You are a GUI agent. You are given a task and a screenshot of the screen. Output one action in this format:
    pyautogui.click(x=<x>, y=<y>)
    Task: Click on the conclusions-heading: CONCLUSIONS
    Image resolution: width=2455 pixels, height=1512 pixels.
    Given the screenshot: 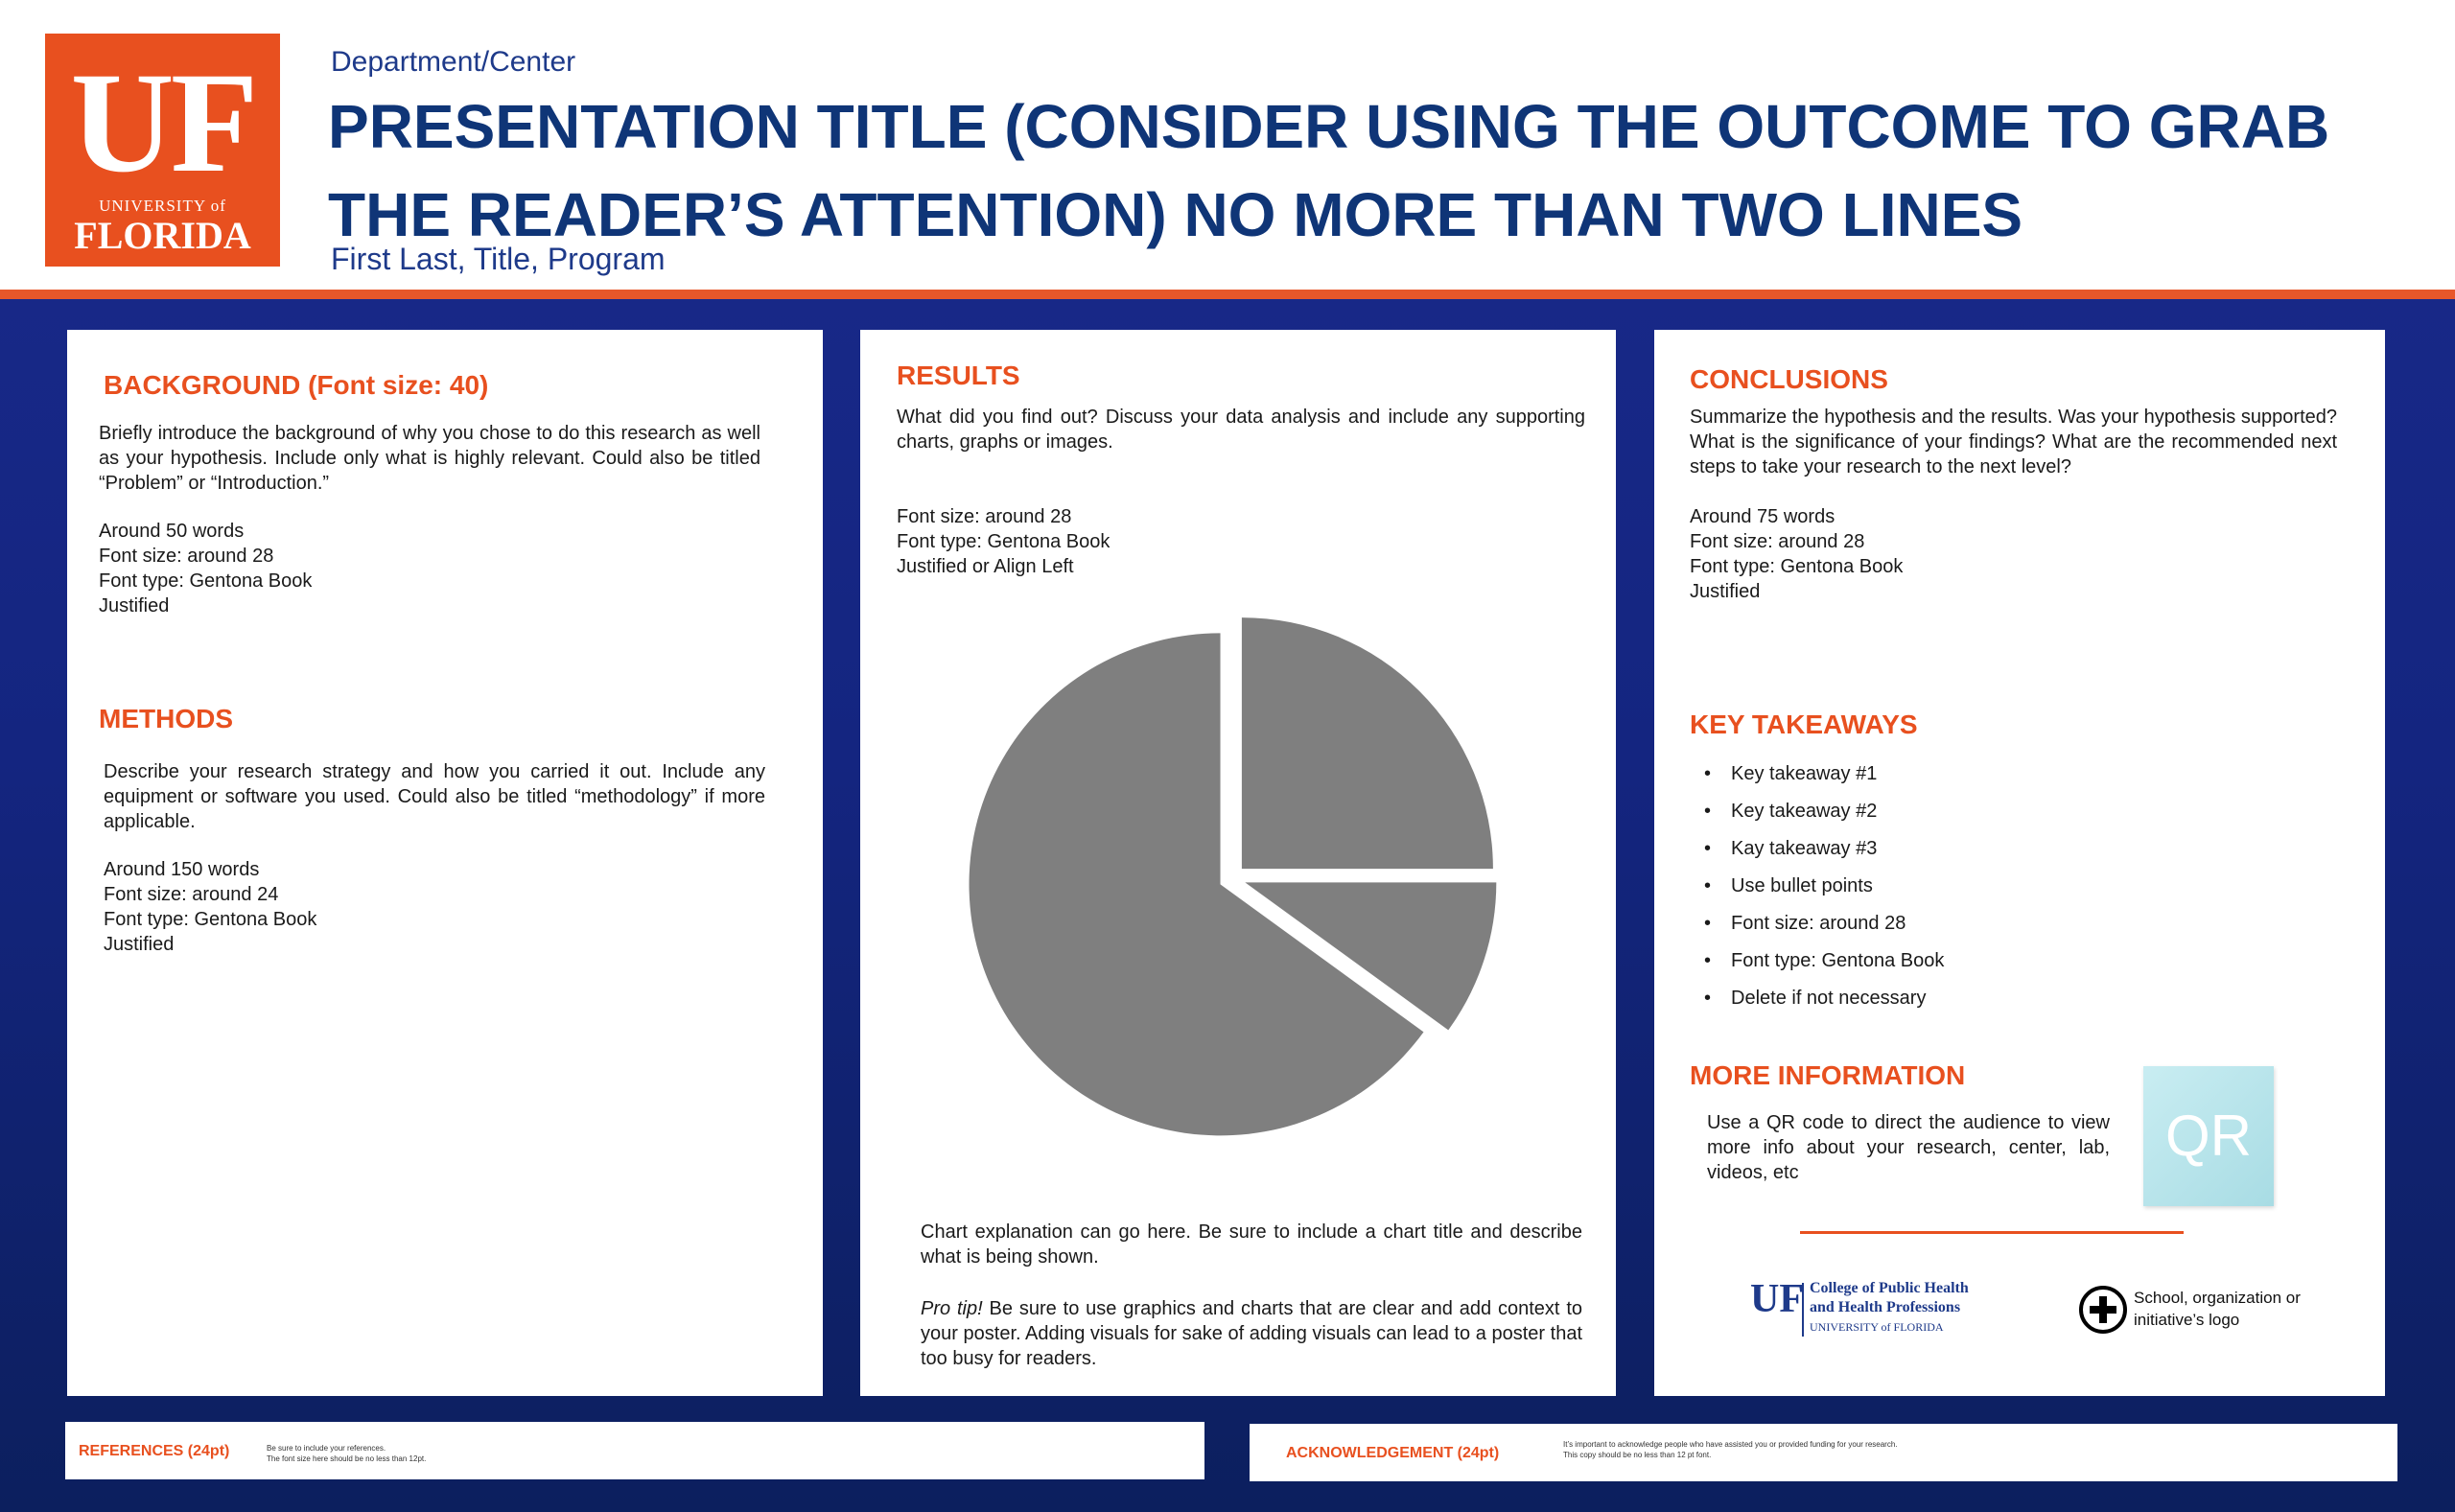 What is the action you would take?
    pyautogui.click(x=1789, y=379)
    